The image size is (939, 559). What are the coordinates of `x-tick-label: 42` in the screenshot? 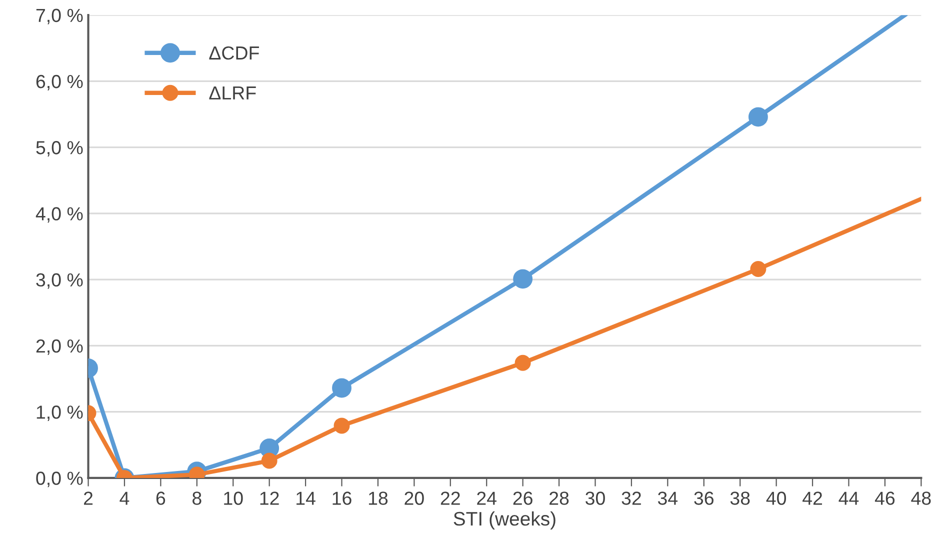 It's located at (812, 498).